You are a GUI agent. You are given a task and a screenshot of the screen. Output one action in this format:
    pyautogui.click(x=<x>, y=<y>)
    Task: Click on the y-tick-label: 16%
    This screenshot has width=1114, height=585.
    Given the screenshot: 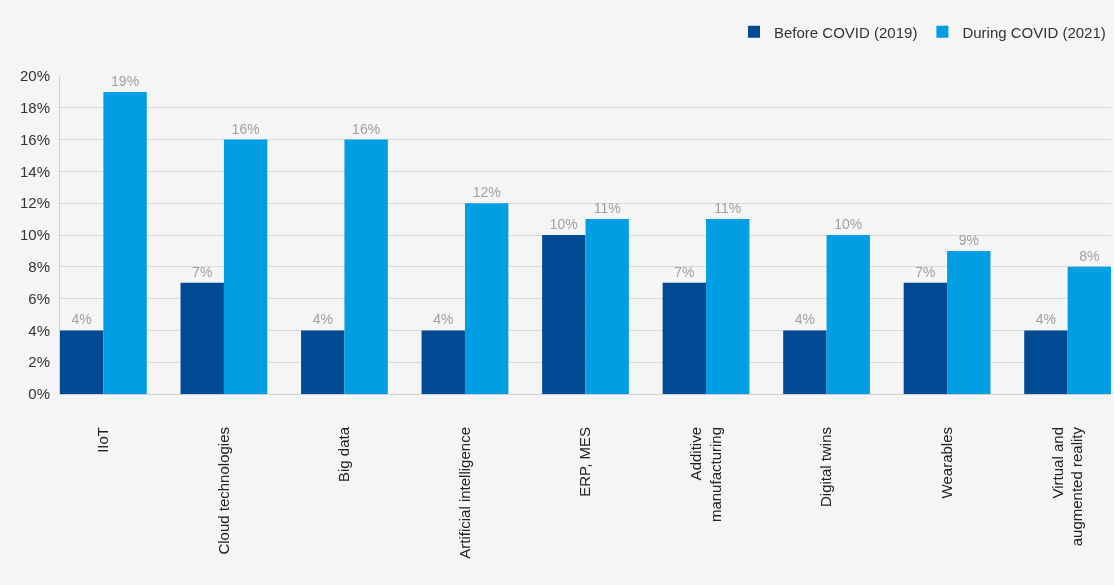 What is the action you would take?
    pyautogui.click(x=34, y=139)
    